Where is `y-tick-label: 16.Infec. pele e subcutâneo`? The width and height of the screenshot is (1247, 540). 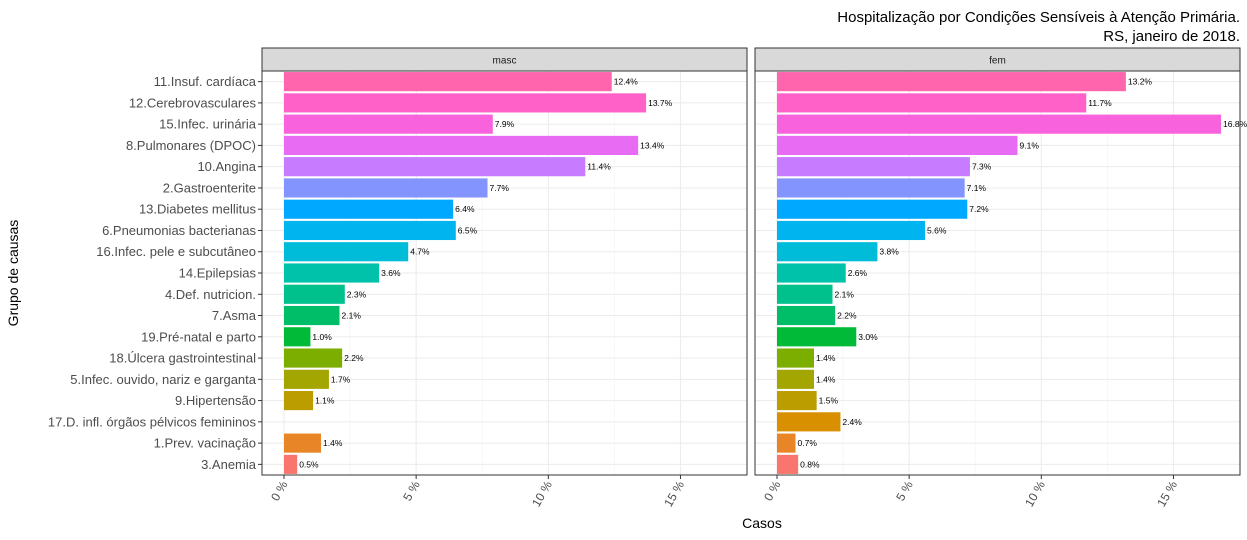
y-tick-label: 16.Infec. pele e subcutâneo is located at coordinates (176, 251).